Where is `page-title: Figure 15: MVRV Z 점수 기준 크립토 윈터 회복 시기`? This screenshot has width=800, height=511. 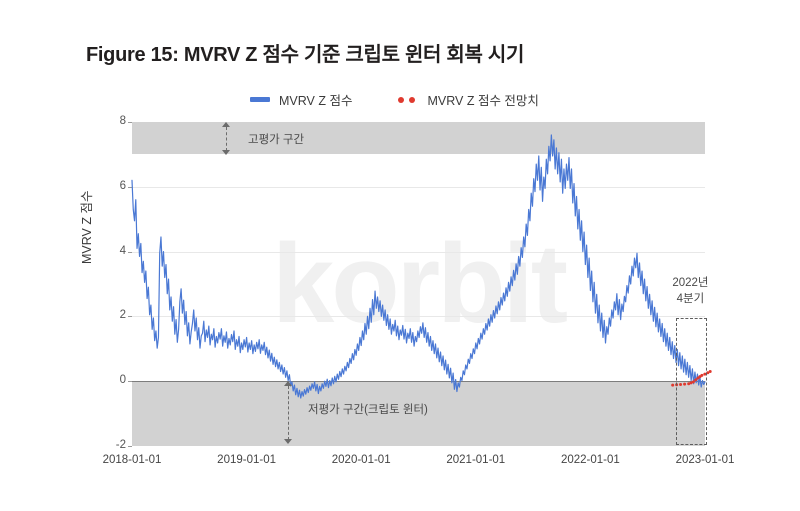 page-title: Figure 15: MVRV Z 점수 기준 크립토 윈터 회복 시기 is located at coordinates (305, 55).